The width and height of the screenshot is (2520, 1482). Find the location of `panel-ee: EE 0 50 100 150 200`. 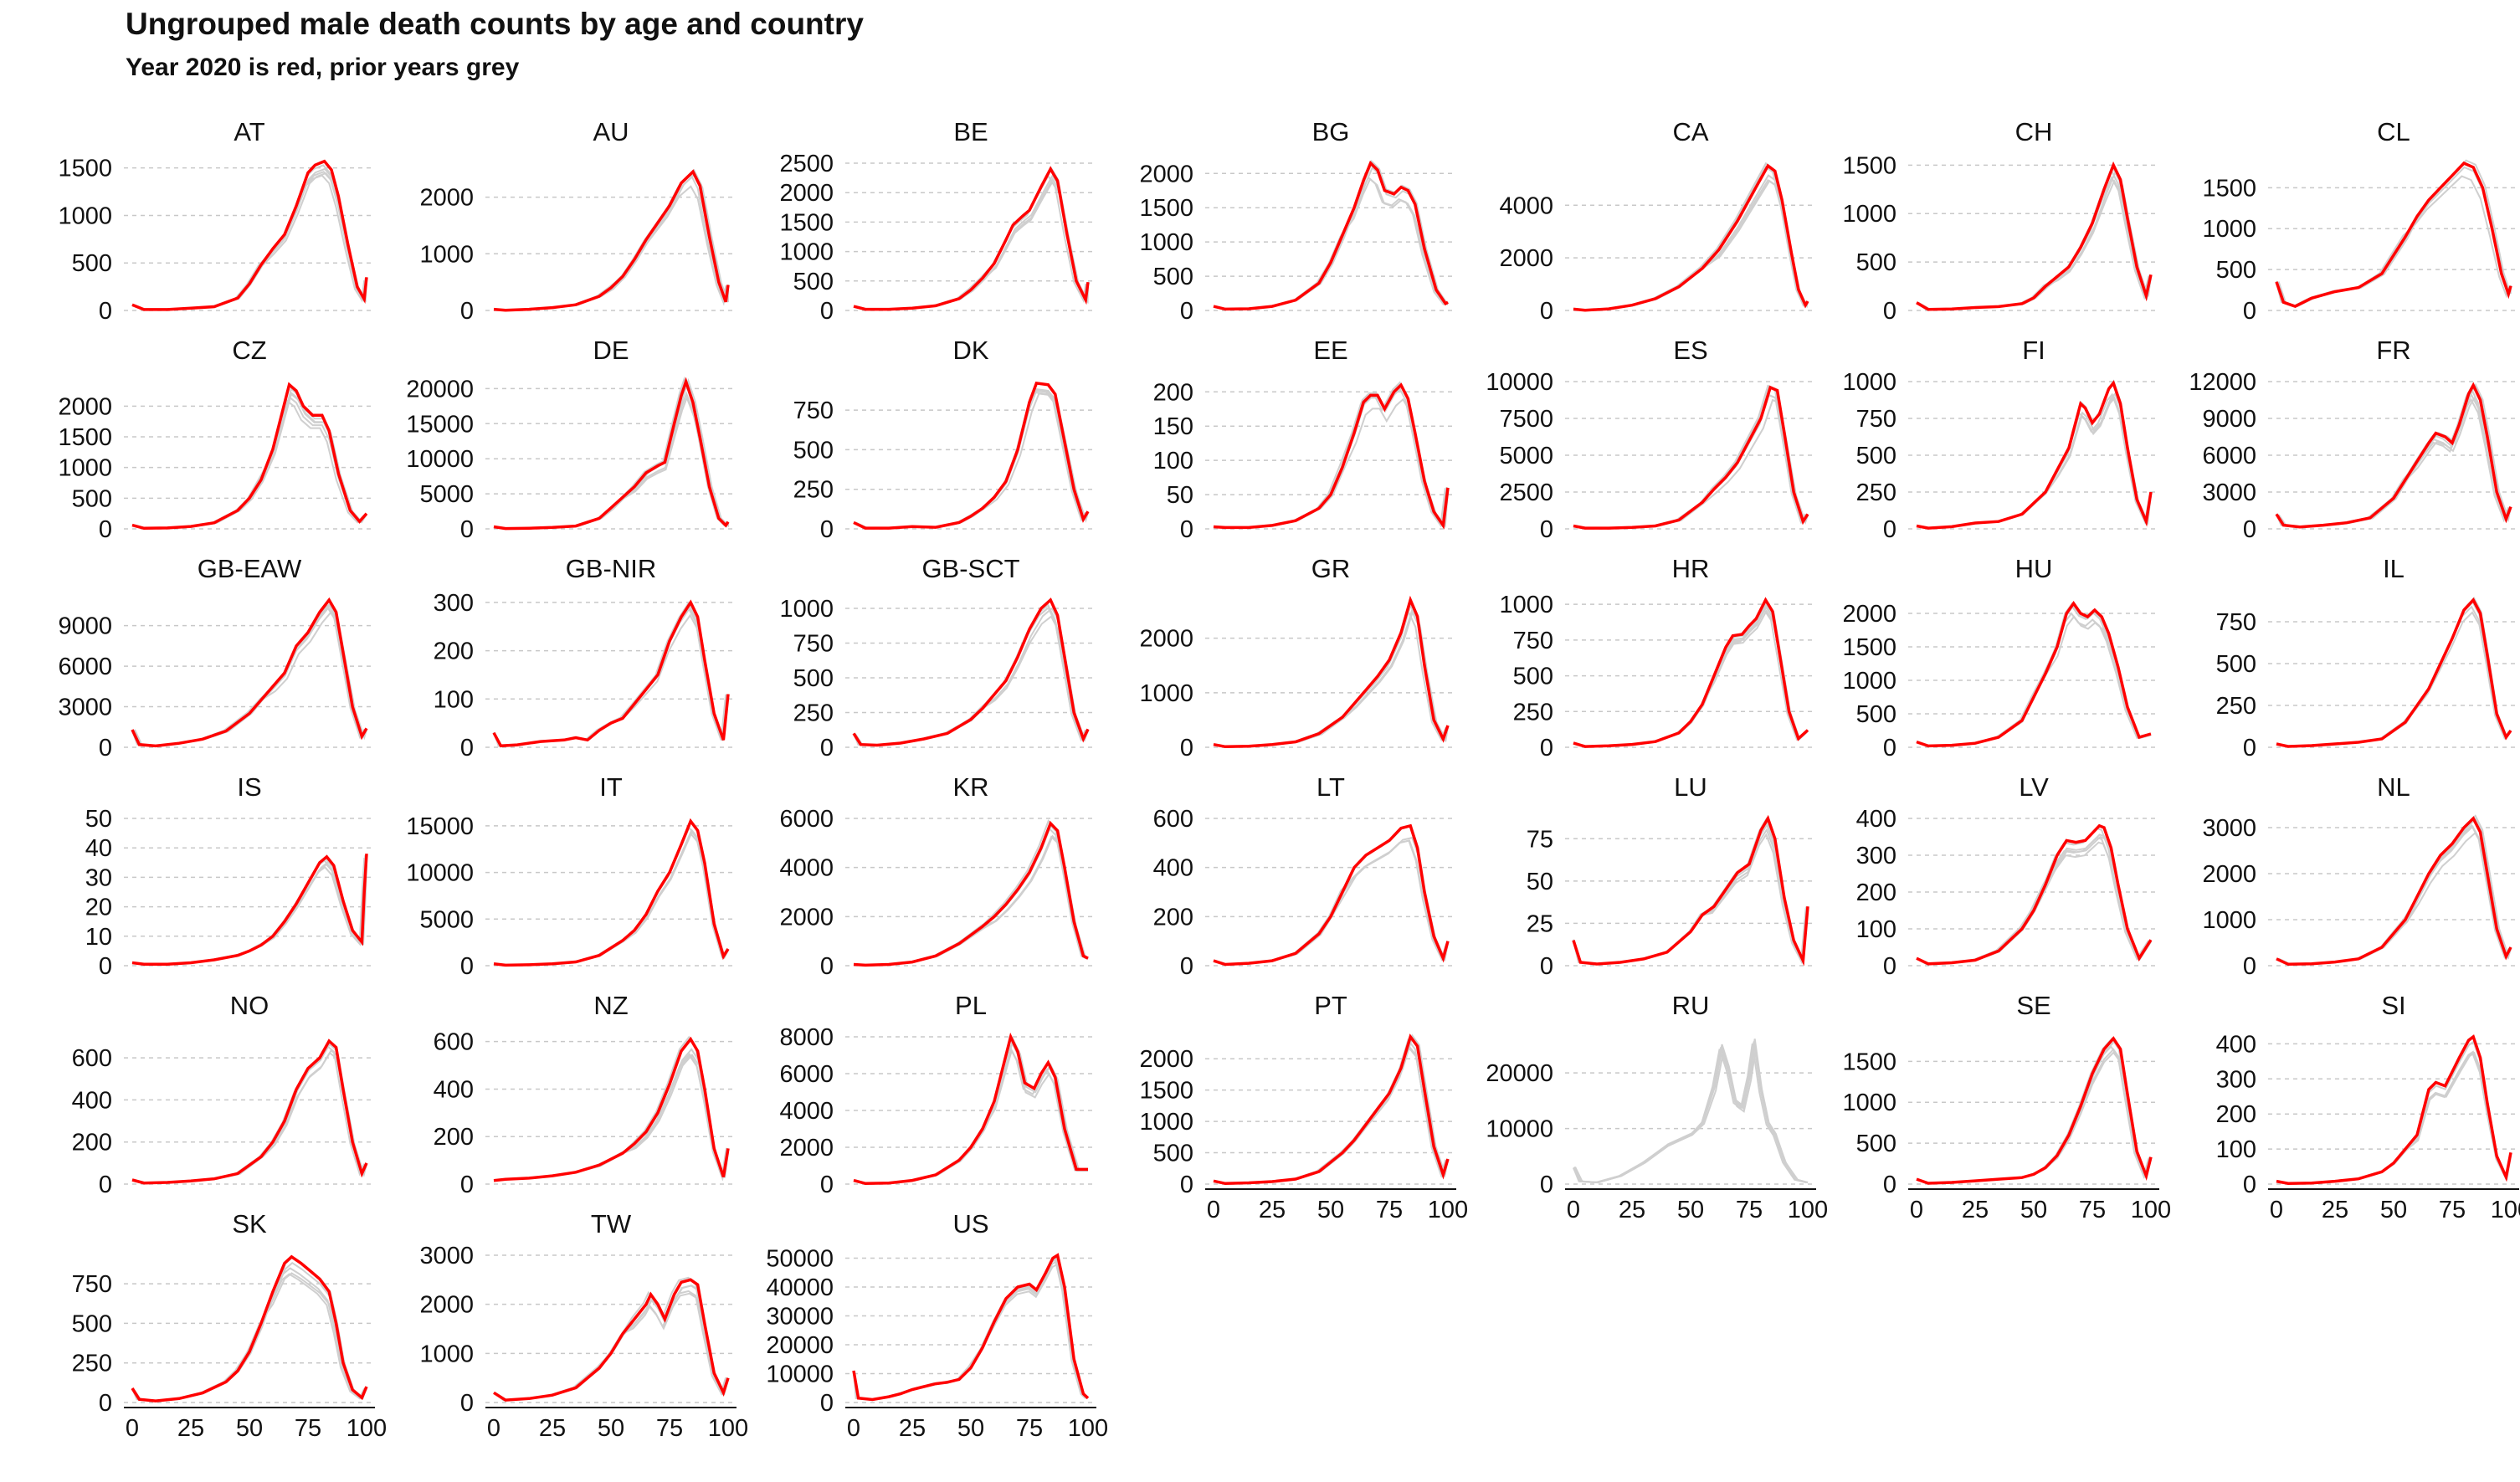

panel-ee: EE 0 50 100 150 200 is located at coordinates (1304, 439).